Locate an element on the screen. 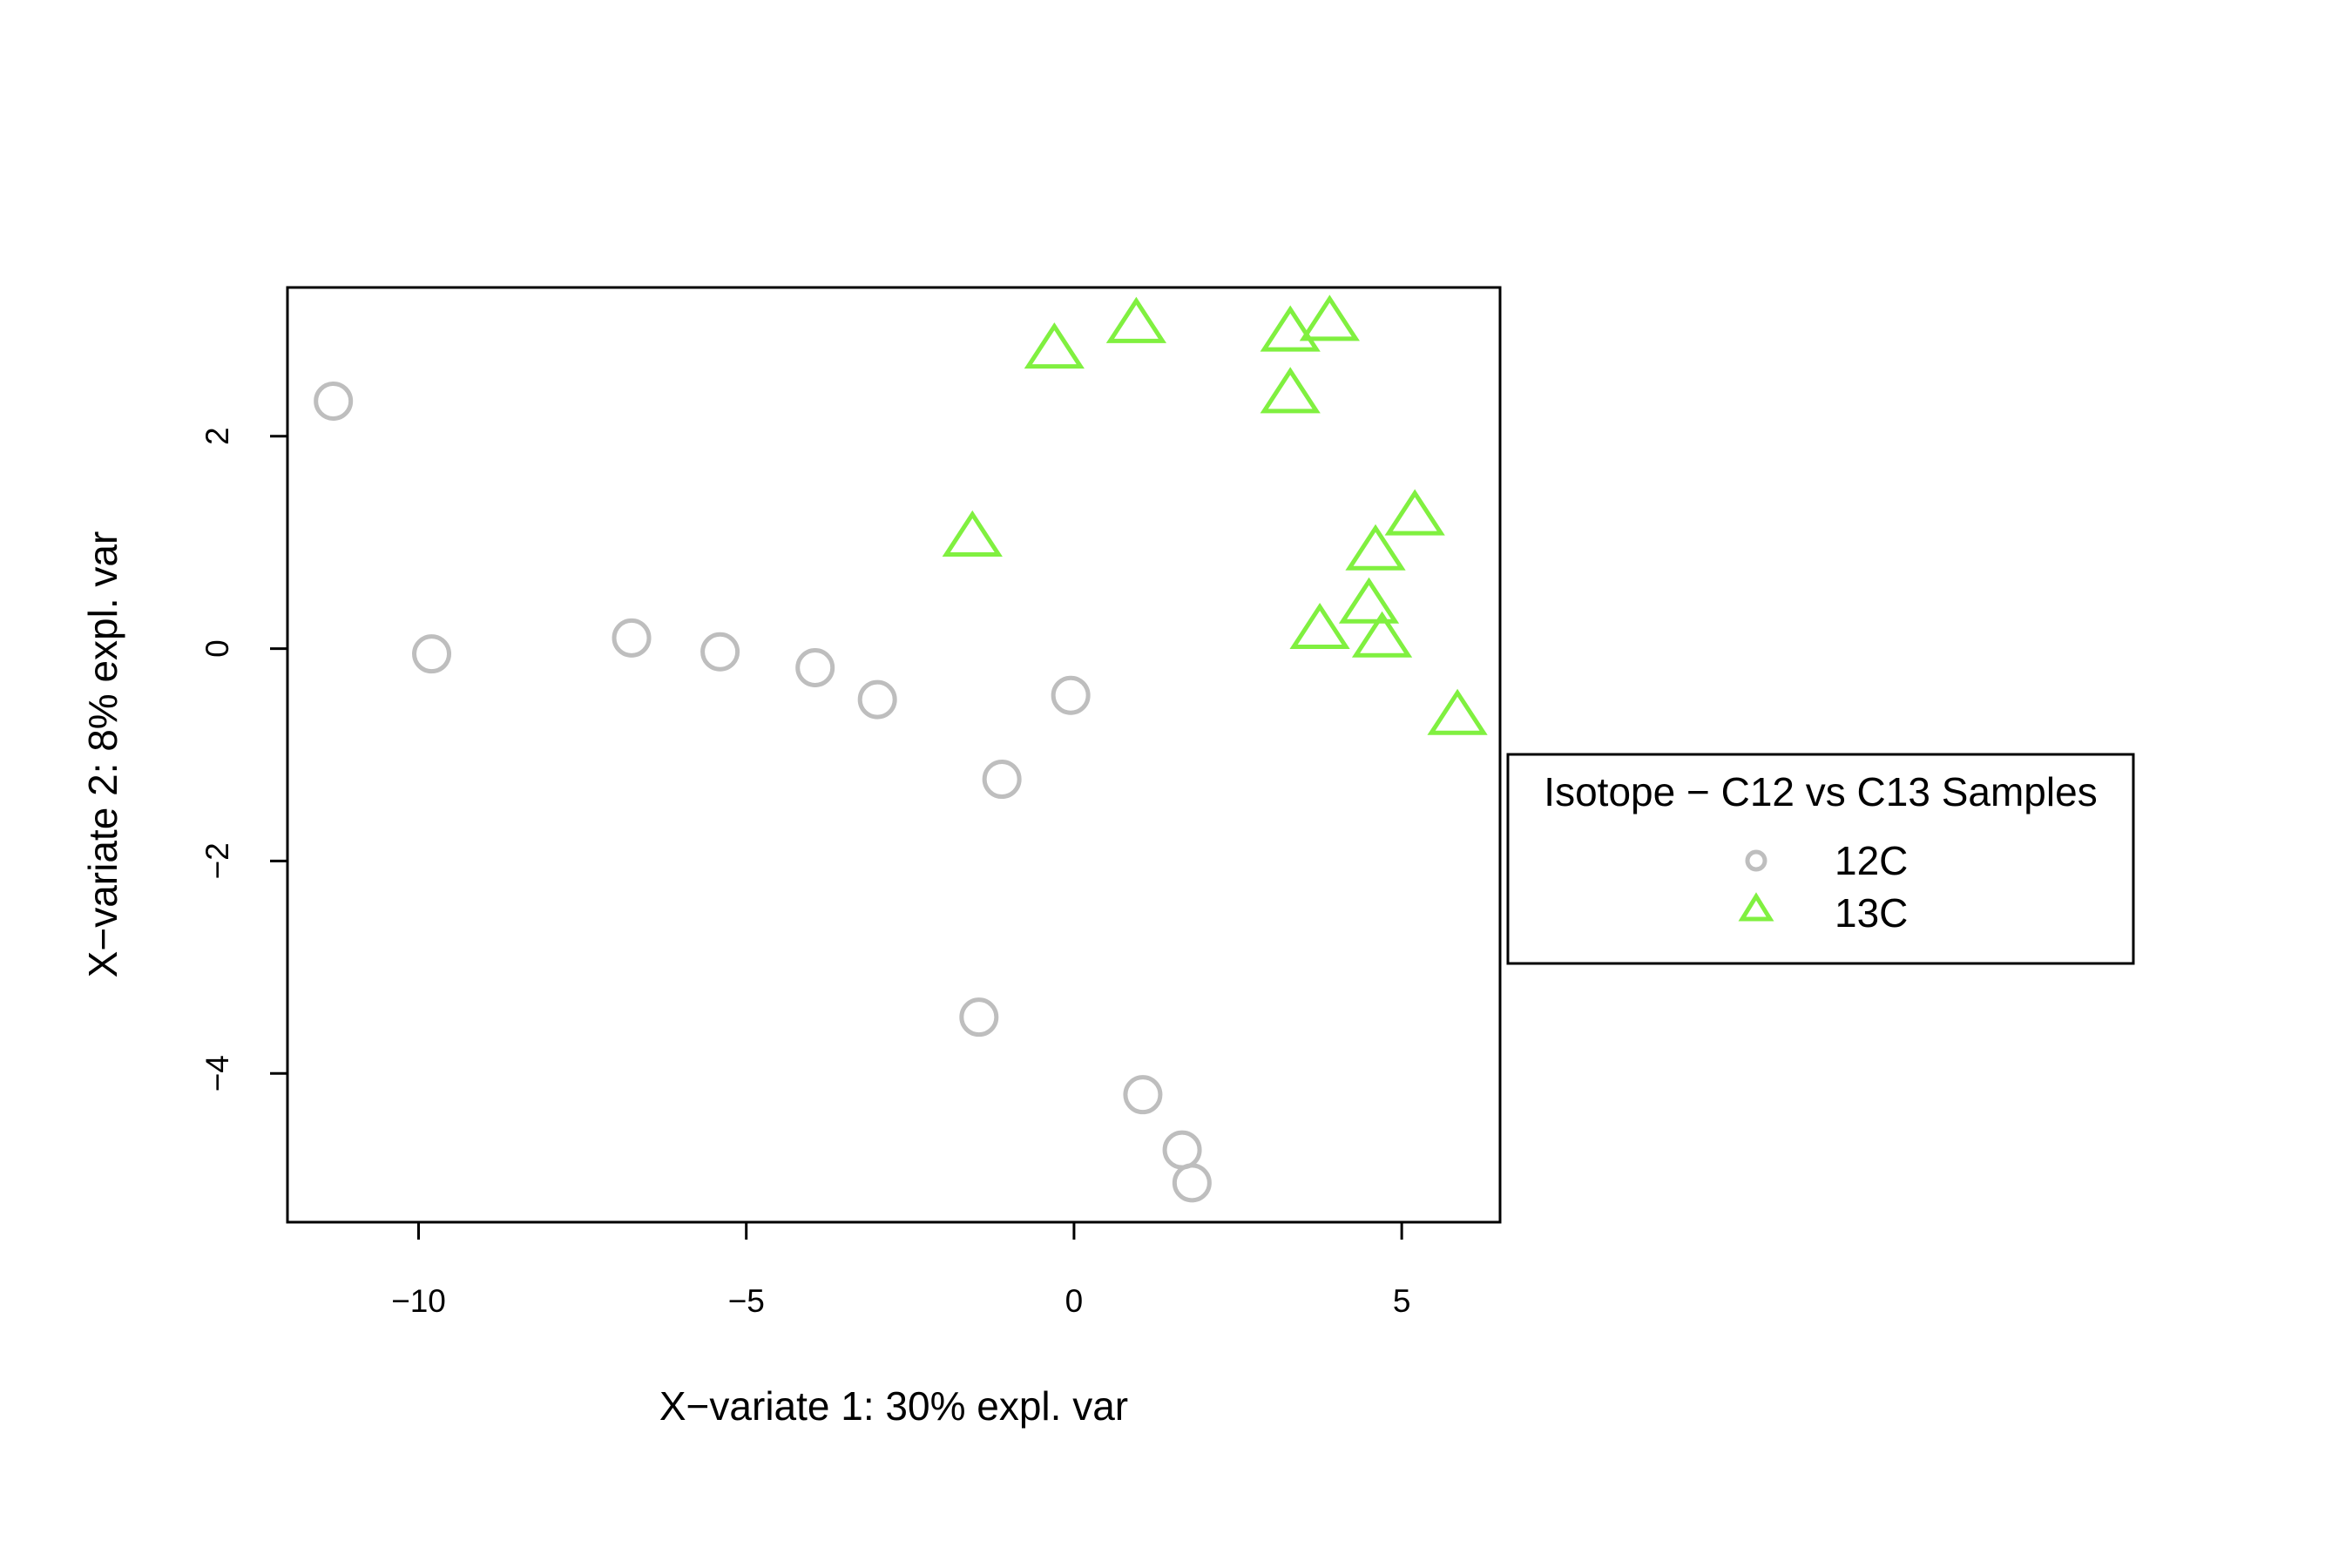  x-tick-label: 5 is located at coordinates (1402, 1301).